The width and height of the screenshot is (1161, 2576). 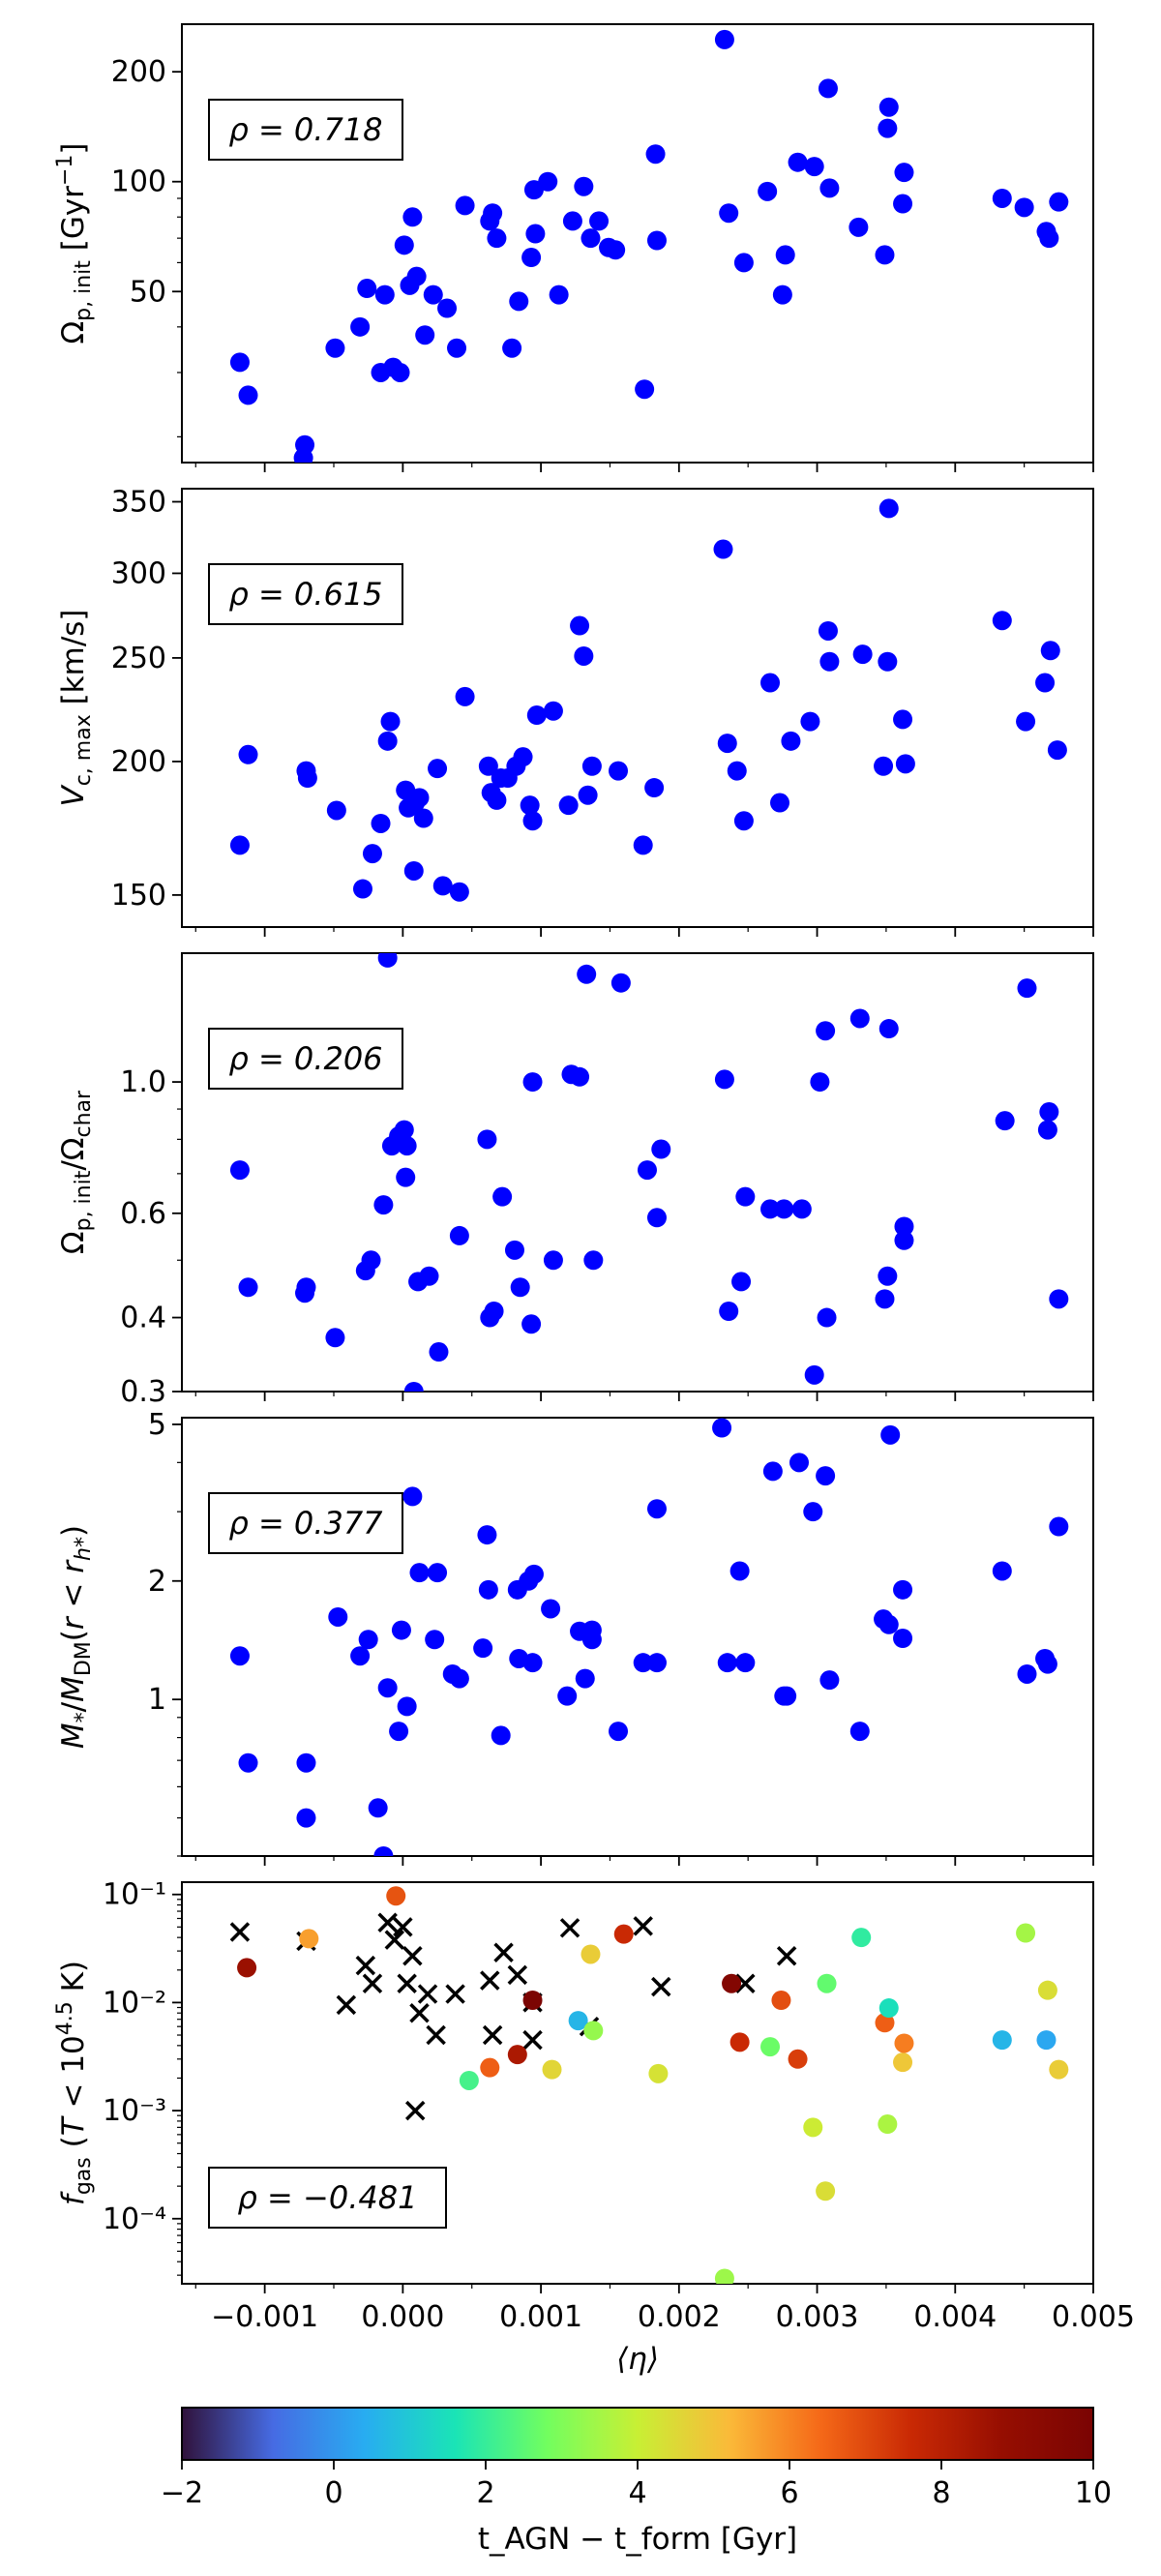 What do you see at coordinates (305, 1523) in the screenshot?
I see `correlation-value: ρ = 0.377` at bounding box center [305, 1523].